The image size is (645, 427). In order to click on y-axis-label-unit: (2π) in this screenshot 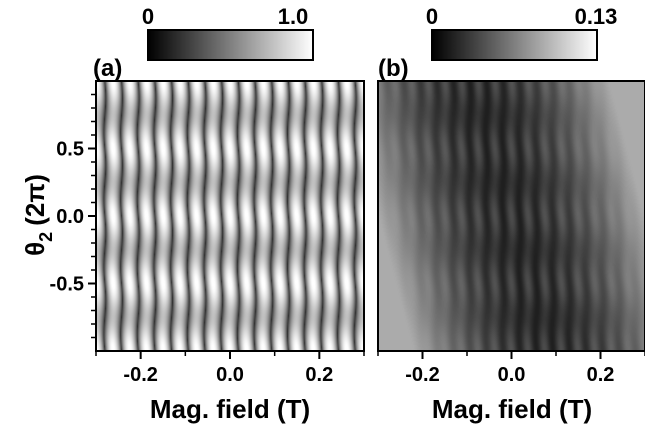, I will do `click(35, 200)`.